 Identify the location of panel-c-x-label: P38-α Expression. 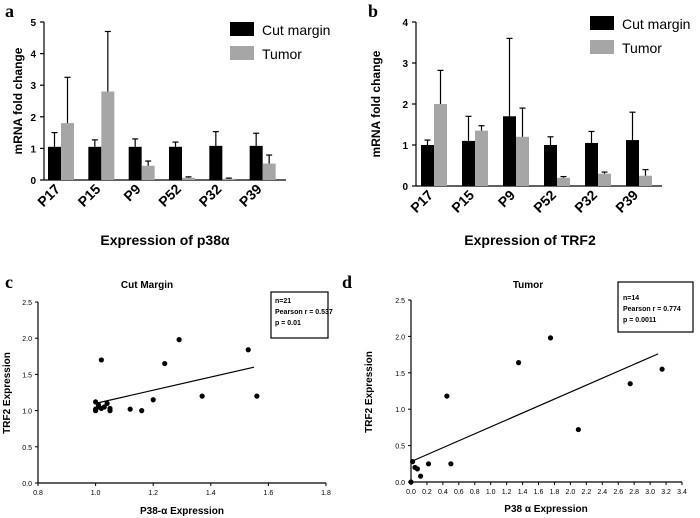
(182, 511).